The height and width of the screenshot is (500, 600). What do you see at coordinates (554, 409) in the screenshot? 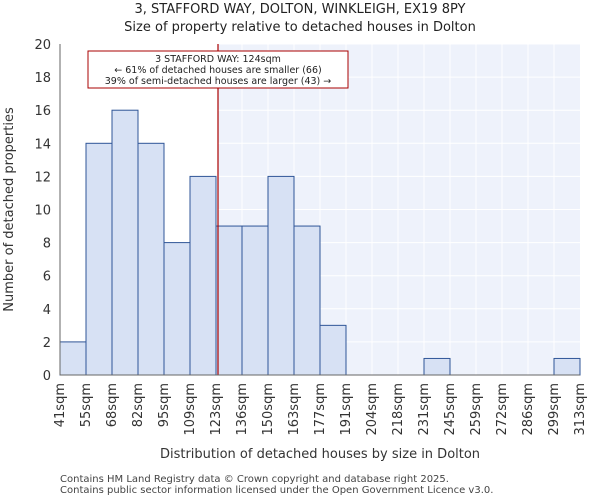
I see `x-tick-label: 299sqm` at bounding box center [554, 409].